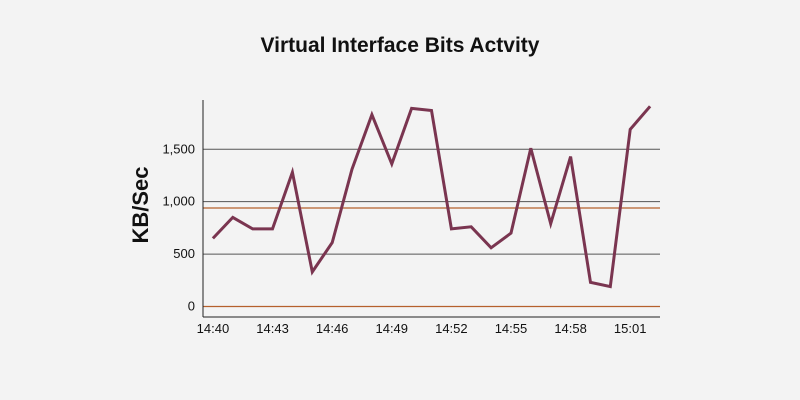 This screenshot has width=800, height=400. What do you see at coordinates (213, 328) in the screenshot?
I see `x-tick-label: 14:40` at bounding box center [213, 328].